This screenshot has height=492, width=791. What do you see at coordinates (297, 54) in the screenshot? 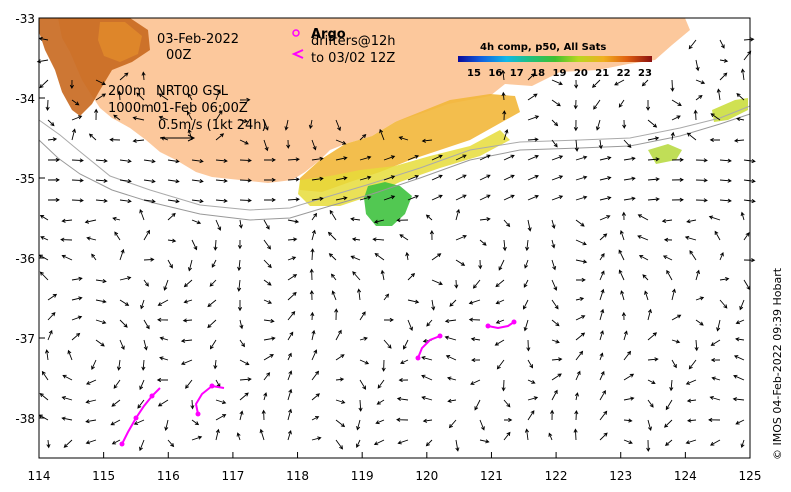
I see `drifter-legend-icon` at bounding box center [297, 54].